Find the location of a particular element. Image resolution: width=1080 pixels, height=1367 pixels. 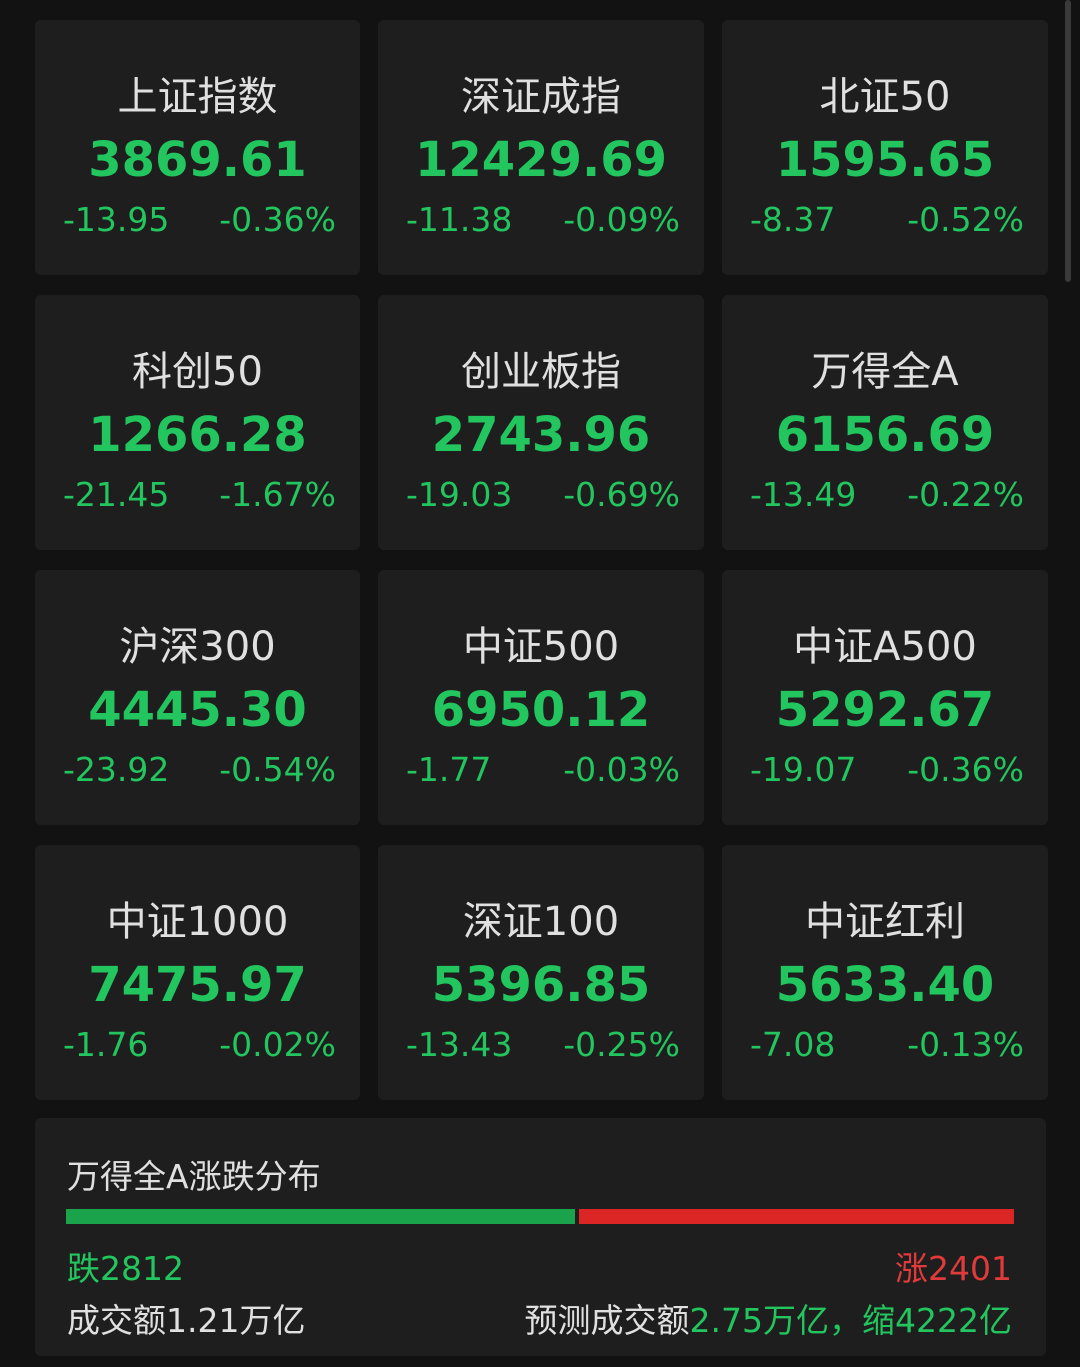

up-bar is located at coordinates (796, 1216).